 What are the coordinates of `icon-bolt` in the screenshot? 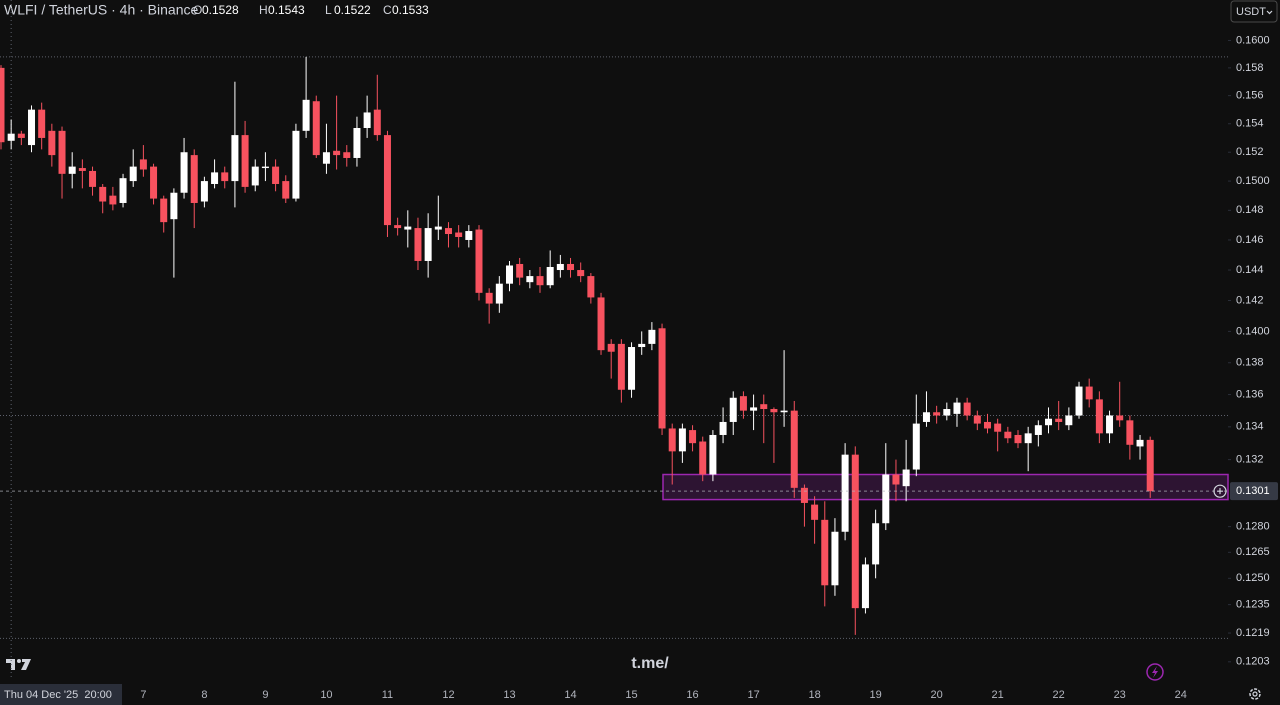 It's located at (1155, 672).